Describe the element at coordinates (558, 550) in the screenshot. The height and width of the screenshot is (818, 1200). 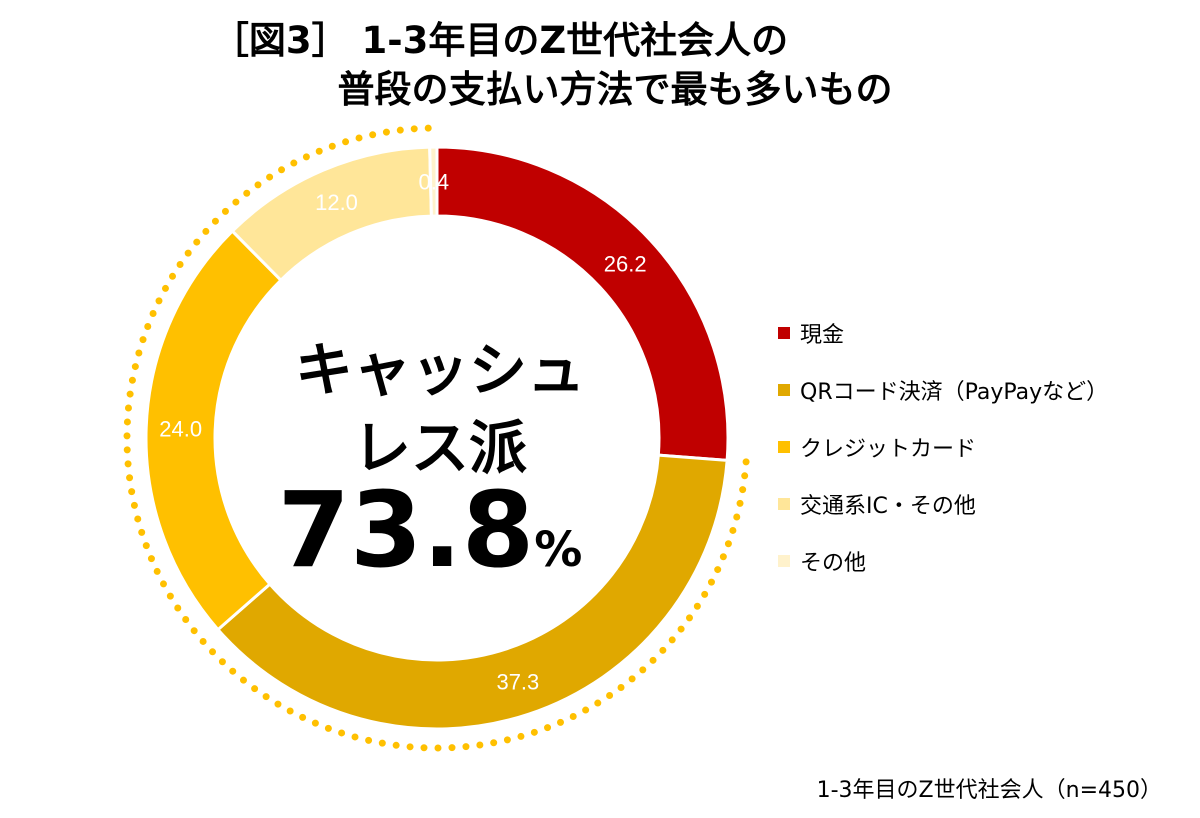
I see `center-percentage-unit: %` at that location.